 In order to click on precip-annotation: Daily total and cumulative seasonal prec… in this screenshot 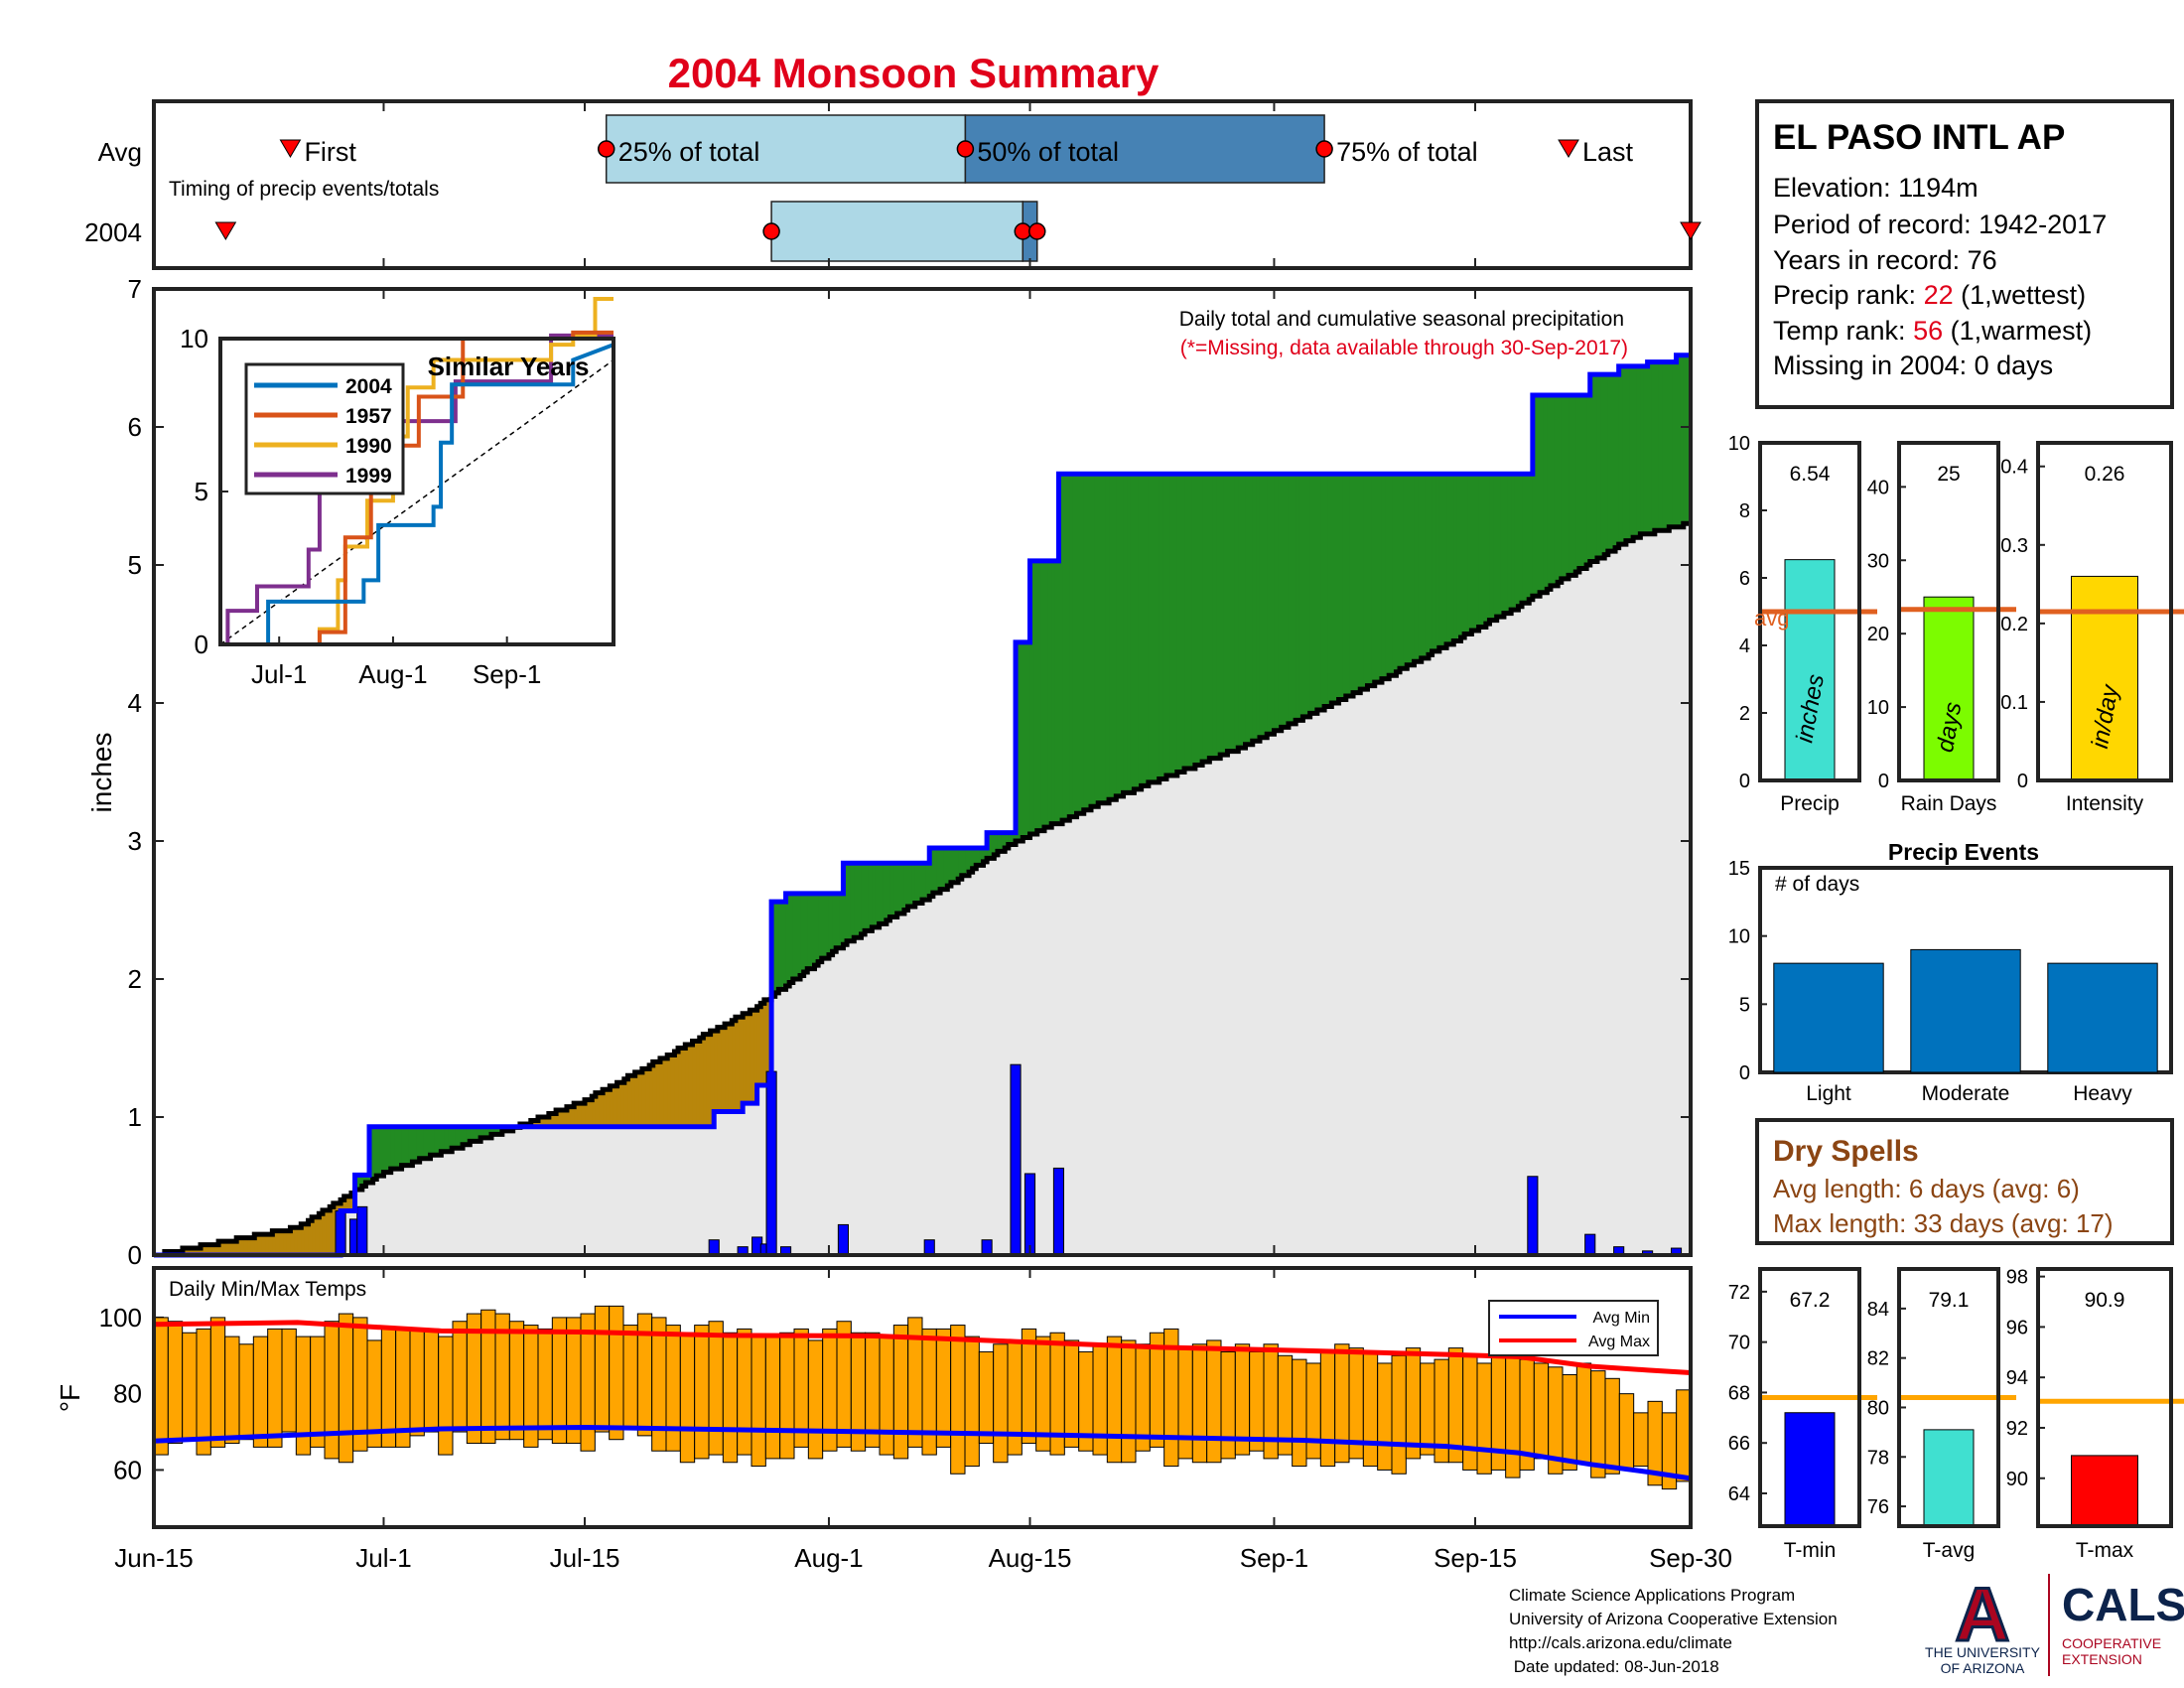, I will do `click(1401, 319)`.